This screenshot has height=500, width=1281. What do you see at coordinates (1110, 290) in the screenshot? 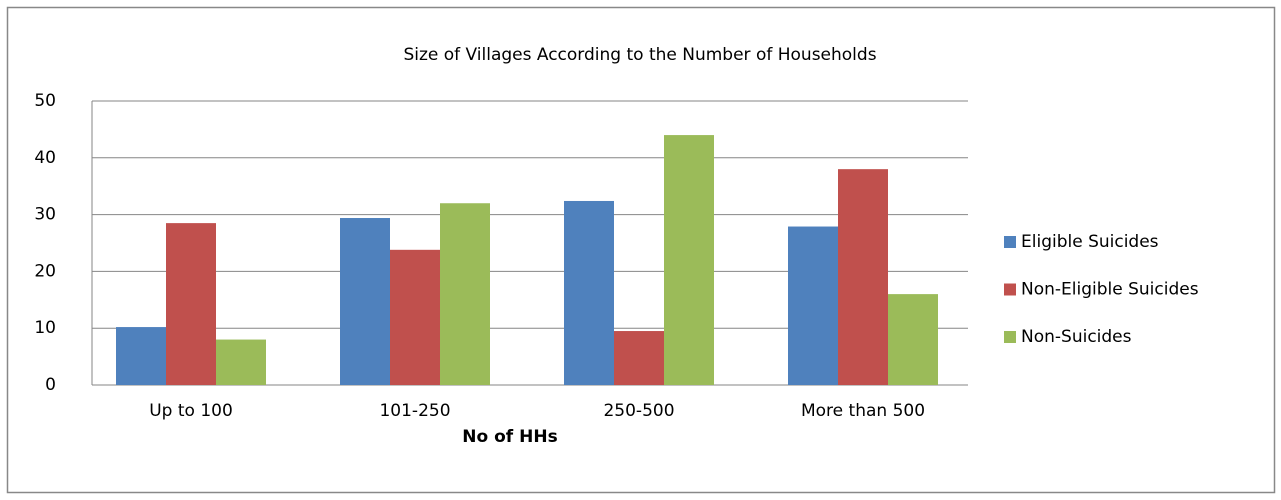
I see `legend-label: Non-Eligible Suicides` at bounding box center [1110, 290].